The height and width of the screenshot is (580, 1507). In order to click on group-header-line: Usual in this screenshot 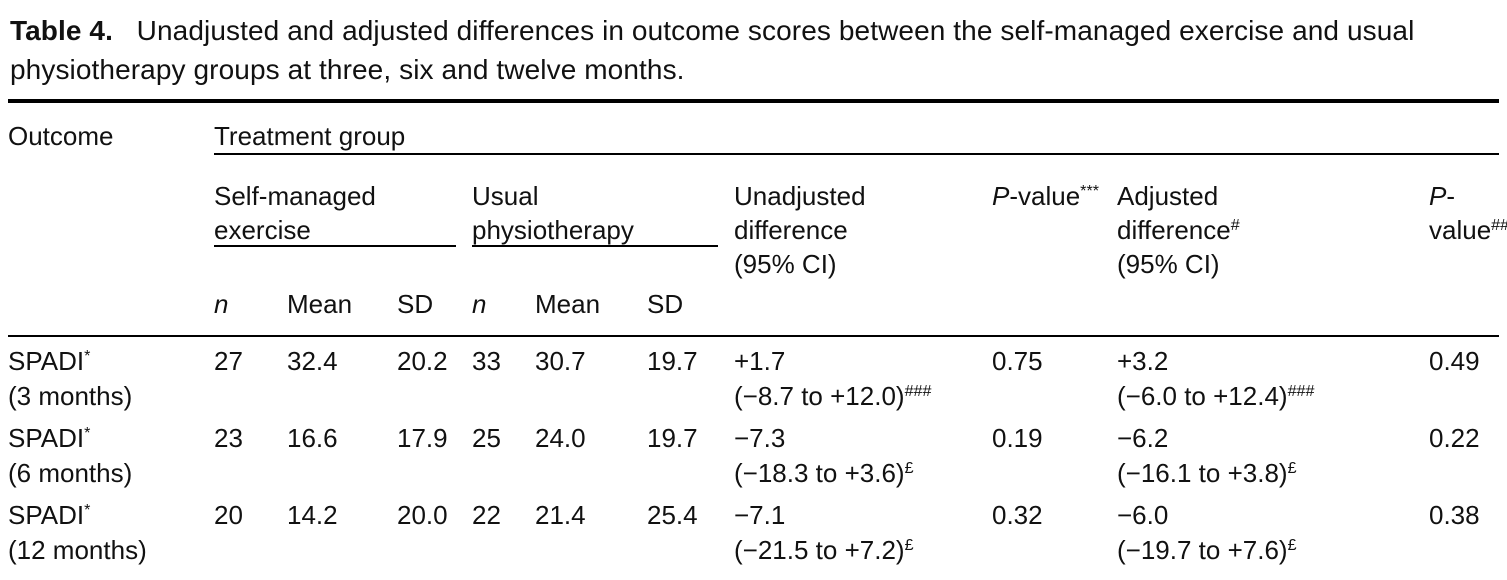, I will do `click(505, 196)`.